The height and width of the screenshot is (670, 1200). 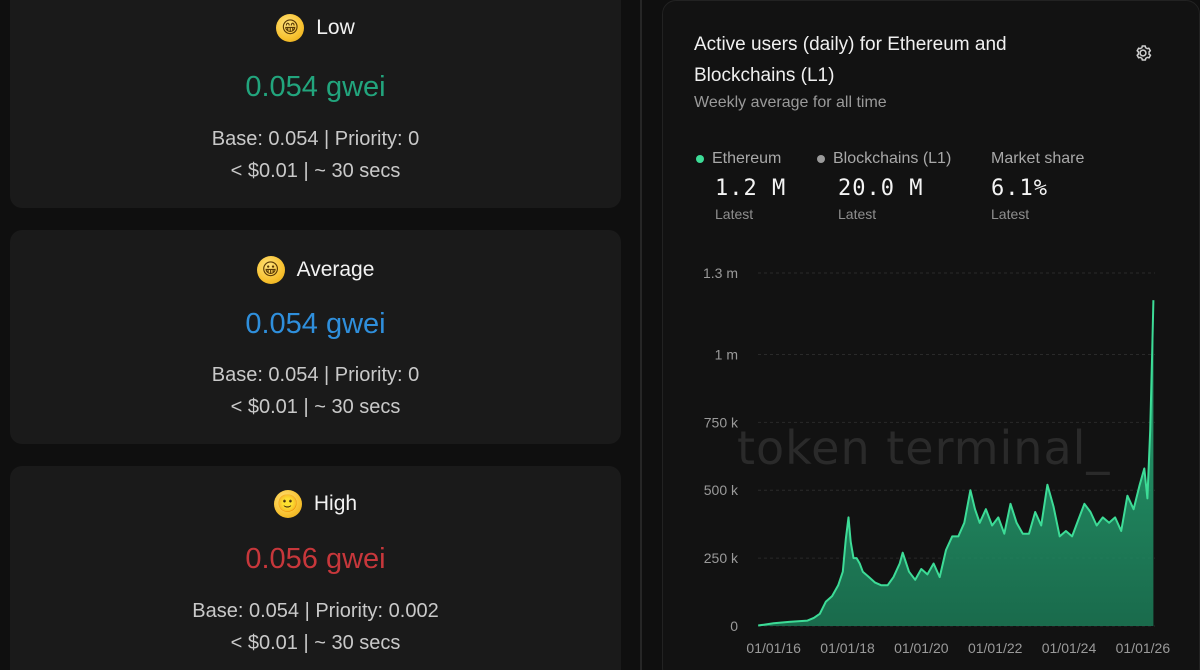 I want to click on stat-name: Blockchains (L1), so click(x=892, y=158).